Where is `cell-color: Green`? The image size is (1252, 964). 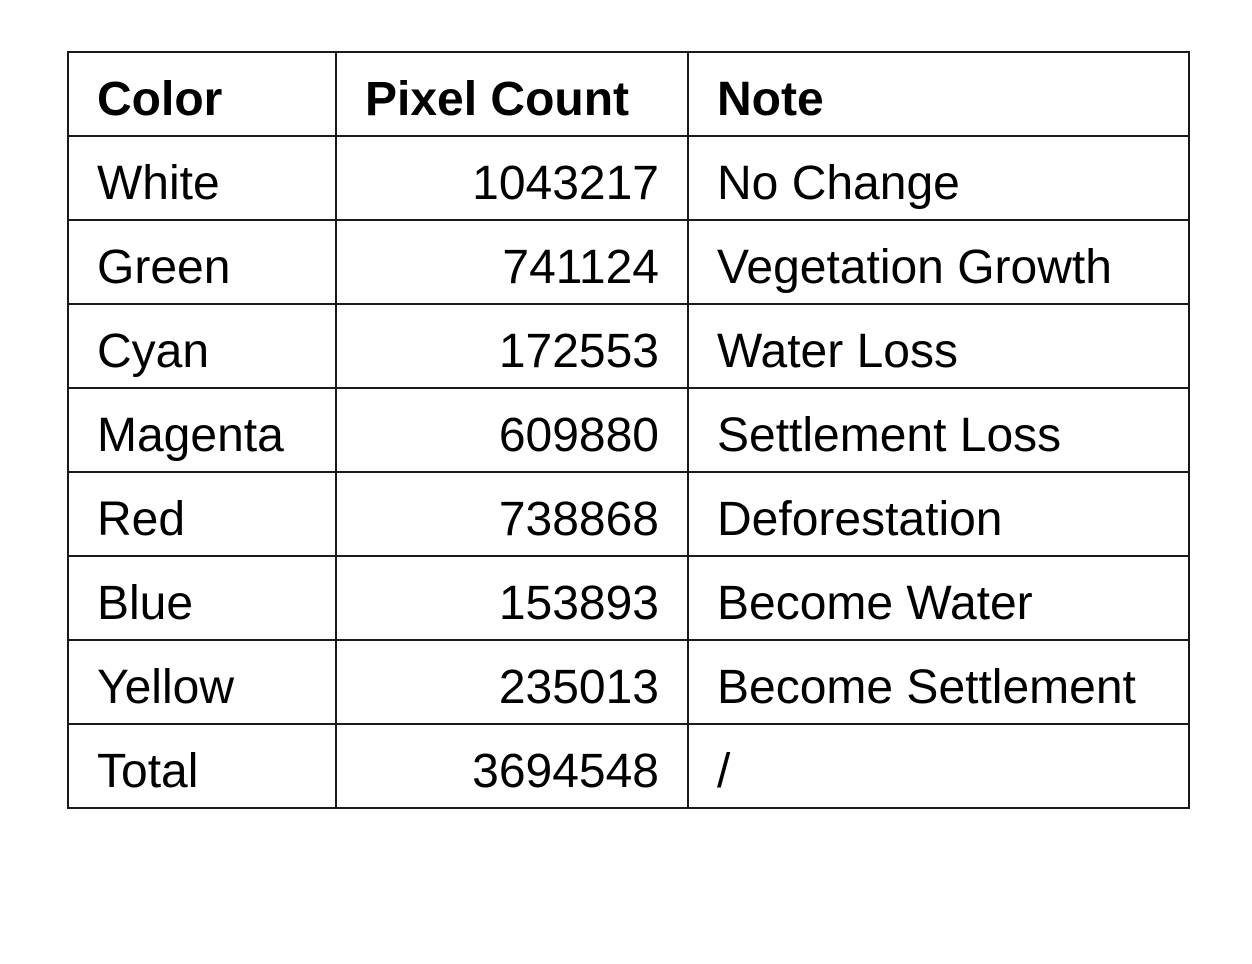 cell-color: Green is located at coordinates (202, 262).